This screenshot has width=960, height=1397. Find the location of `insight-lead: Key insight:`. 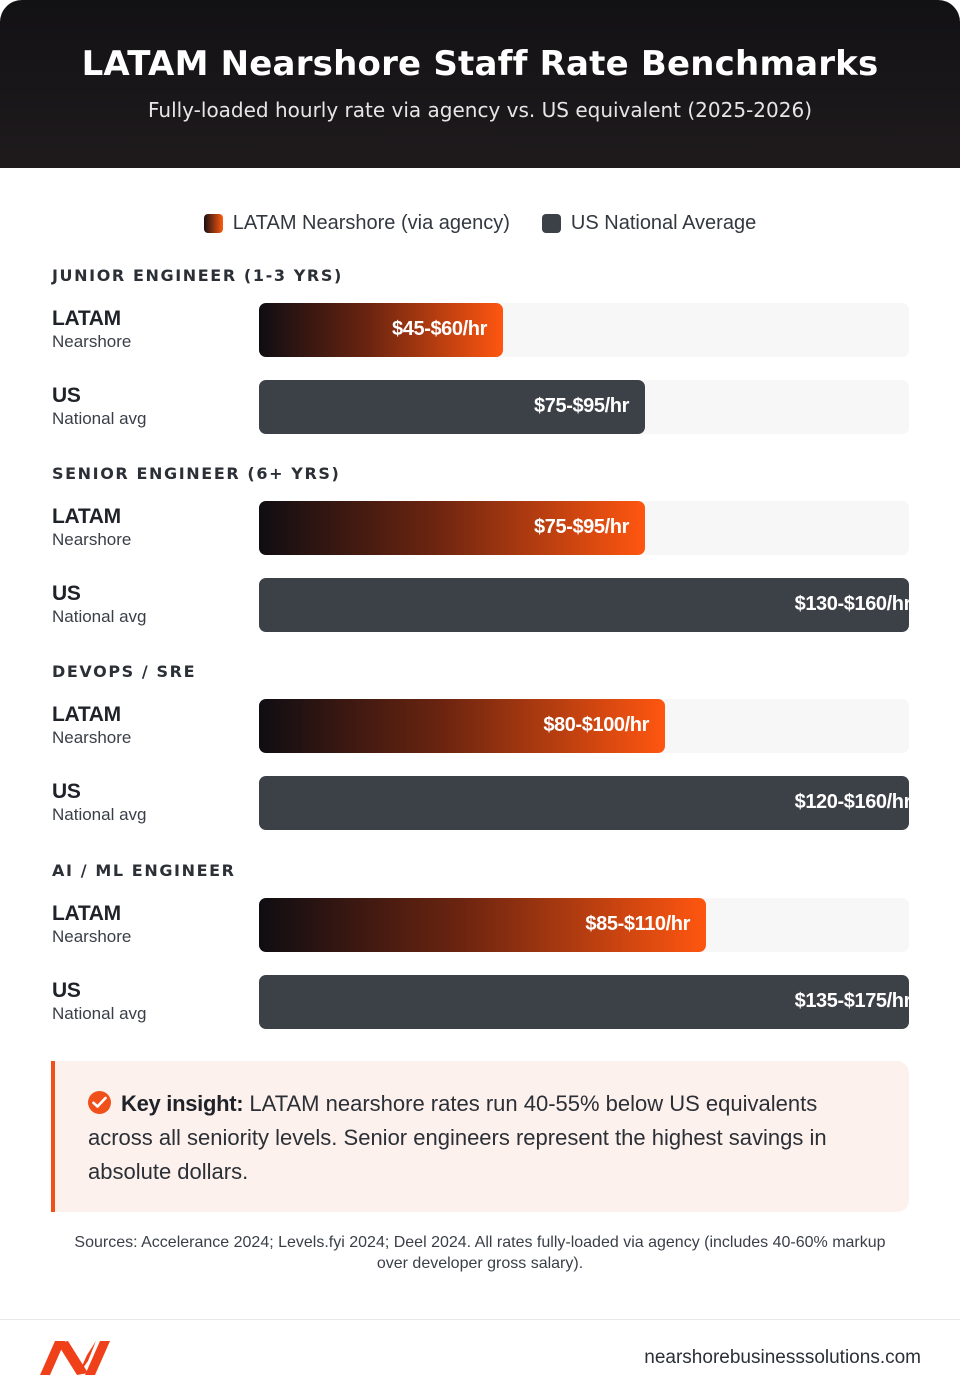

insight-lead: Key insight: is located at coordinates (182, 1103).